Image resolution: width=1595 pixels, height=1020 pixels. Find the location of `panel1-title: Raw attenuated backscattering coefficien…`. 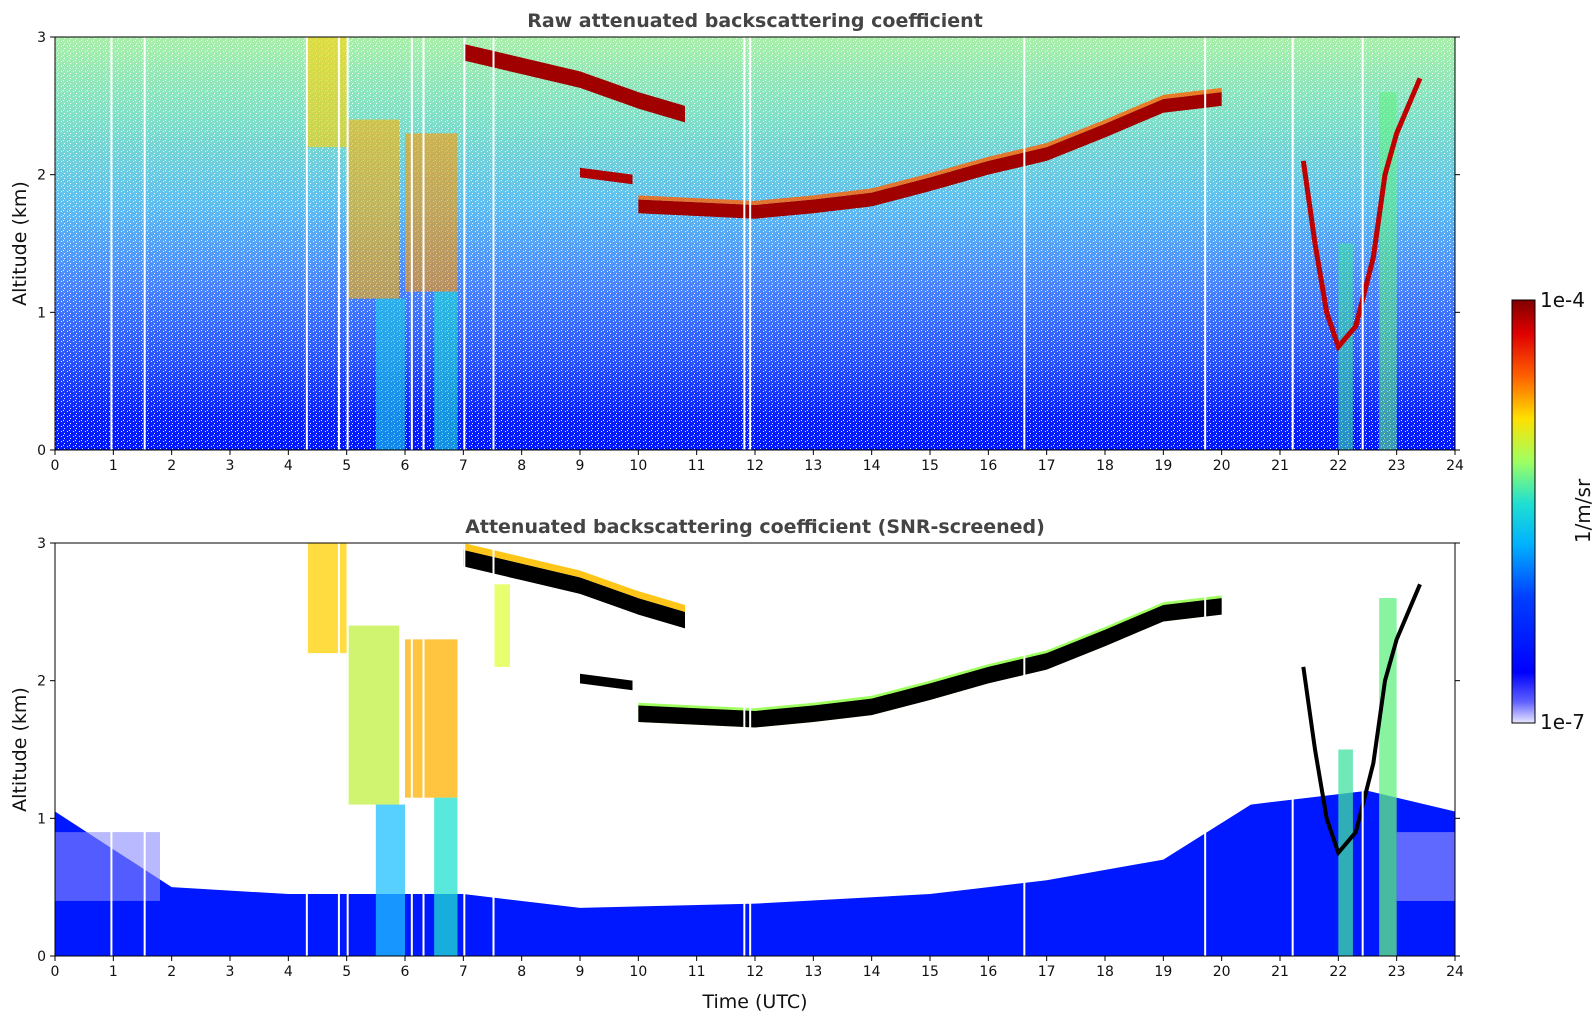

panel1-title: Raw attenuated backscattering coefficien… is located at coordinates (755, 21).